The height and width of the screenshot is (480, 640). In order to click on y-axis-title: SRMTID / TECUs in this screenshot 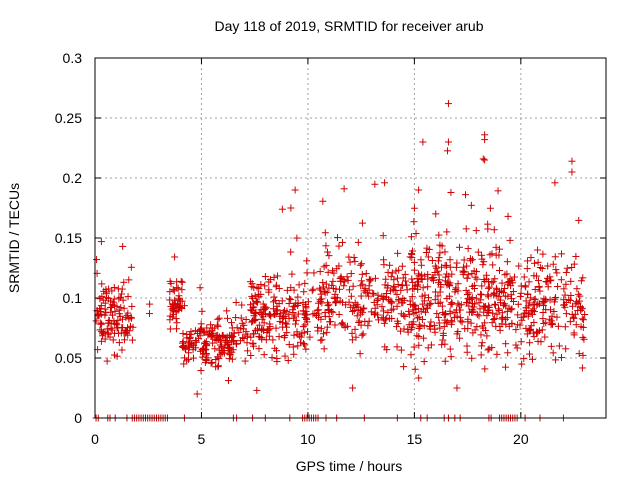, I will do `click(14, 238)`.